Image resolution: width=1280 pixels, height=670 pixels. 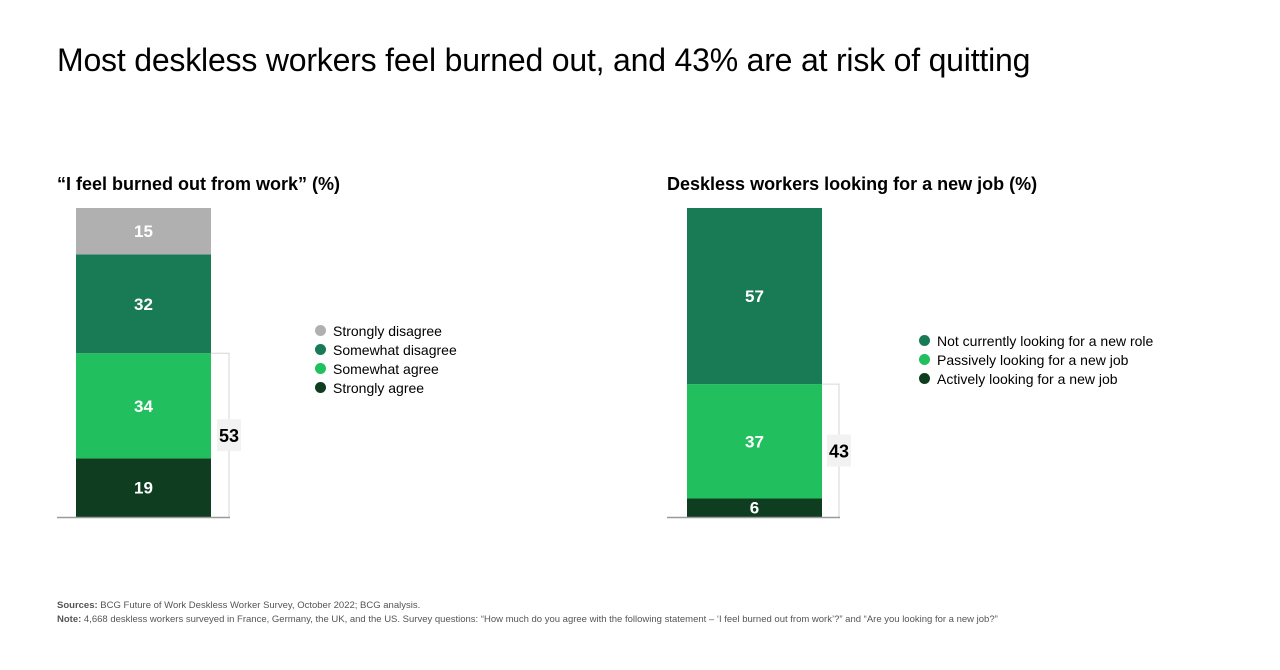 What do you see at coordinates (1033, 359) in the screenshot?
I see `legend-label: Passively looking for a new job` at bounding box center [1033, 359].